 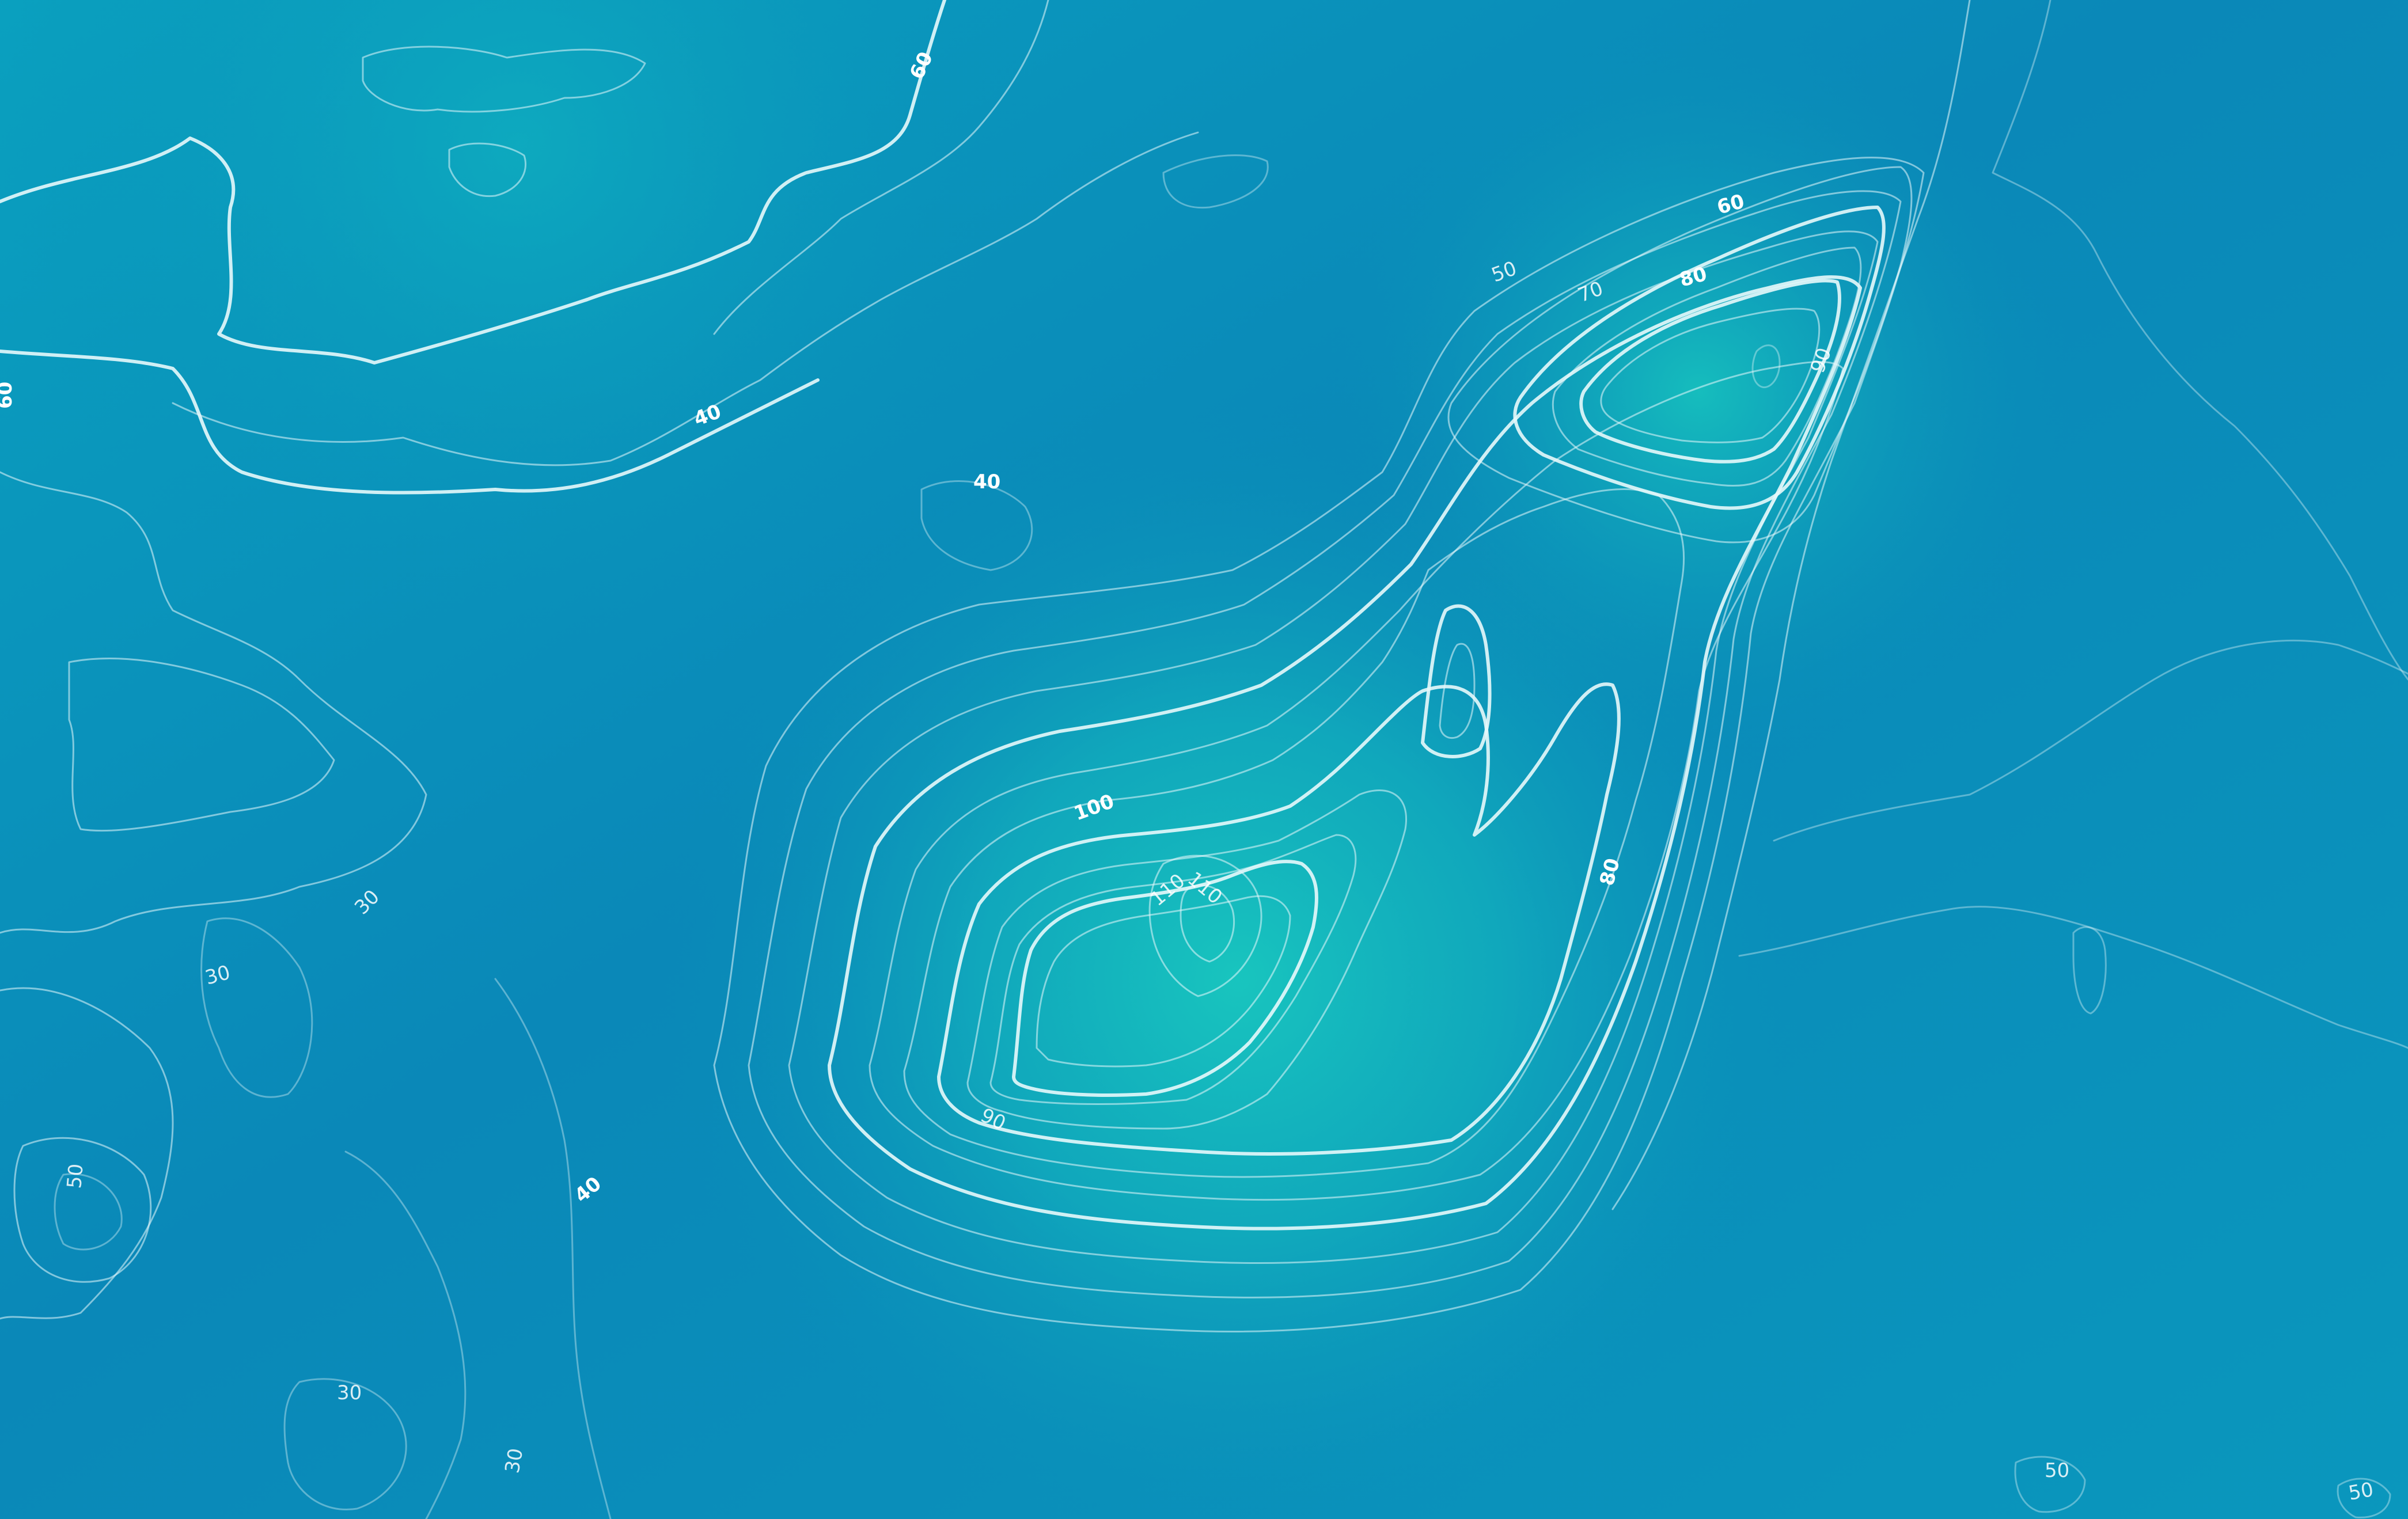 What do you see at coordinates (88, 1212) in the screenshot?
I see `contour-southwest-50-inner` at bounding box center [88, 1212].